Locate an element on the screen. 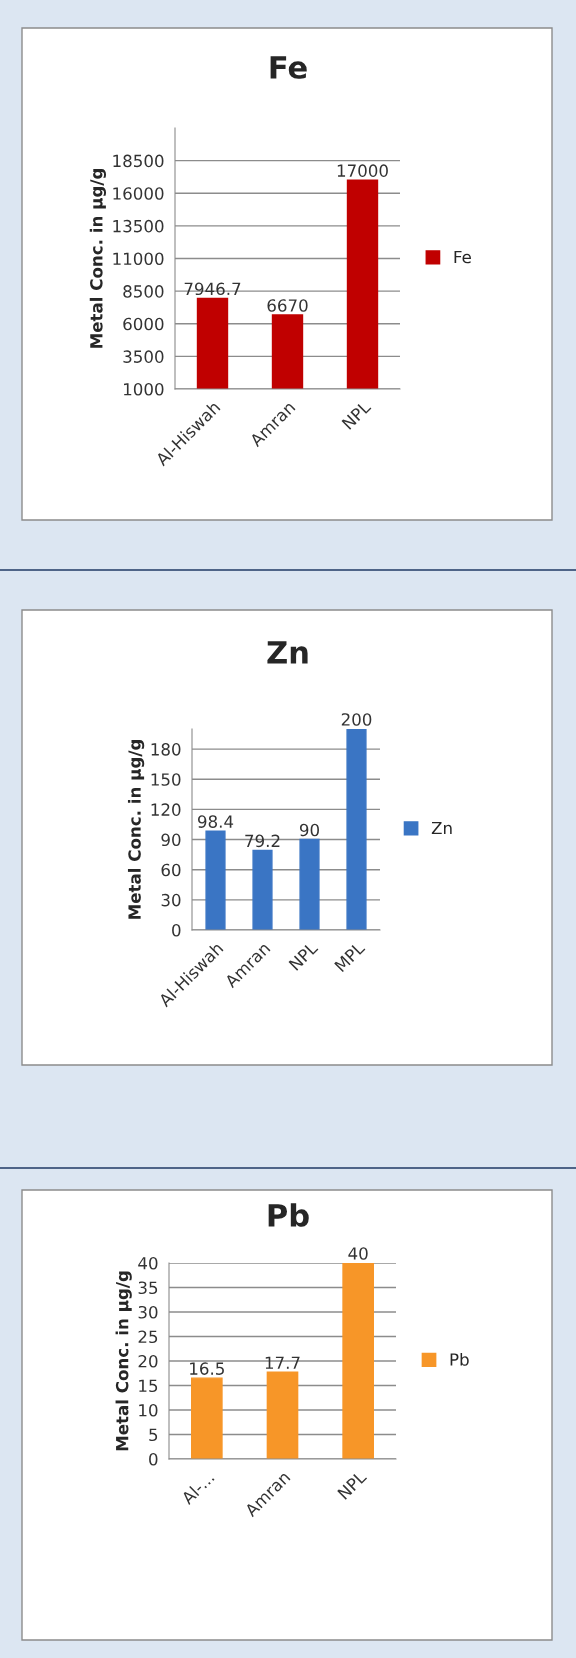 The height and width of the screenshot is (1658, 576). y-tick-label: 25 is located at coordinates (148, 1337).